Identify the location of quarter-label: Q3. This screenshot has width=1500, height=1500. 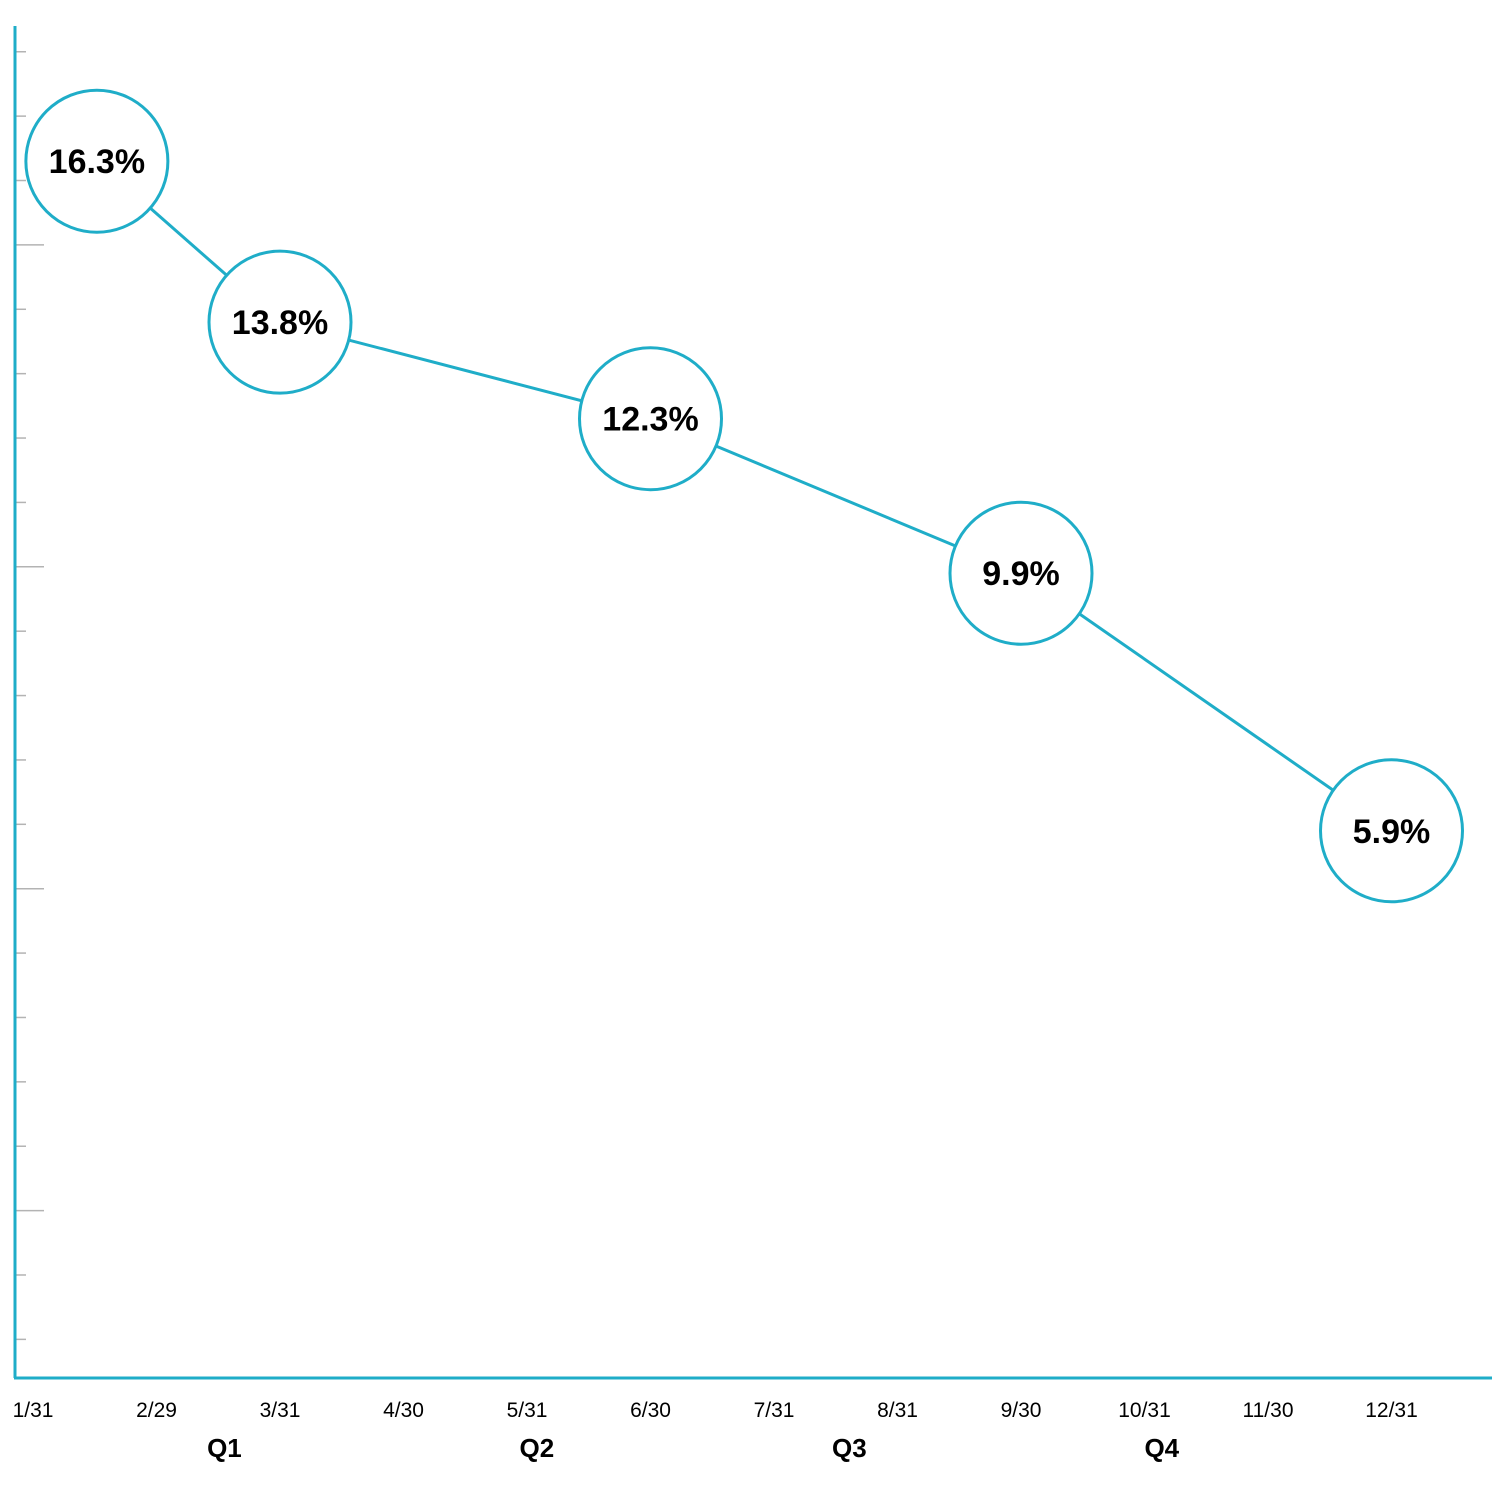
(849, 1448).